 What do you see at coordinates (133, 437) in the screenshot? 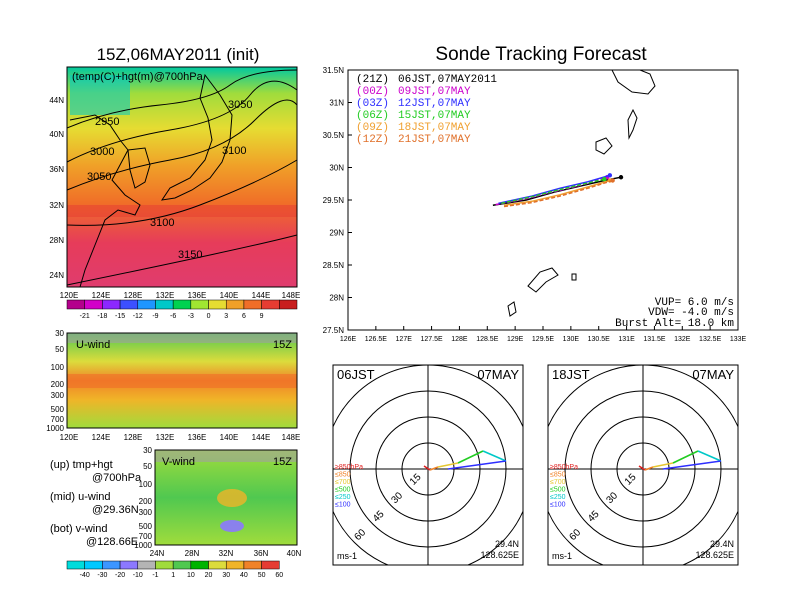
I see `u-lon-tick: 128E` at bounding box center [133, 437].